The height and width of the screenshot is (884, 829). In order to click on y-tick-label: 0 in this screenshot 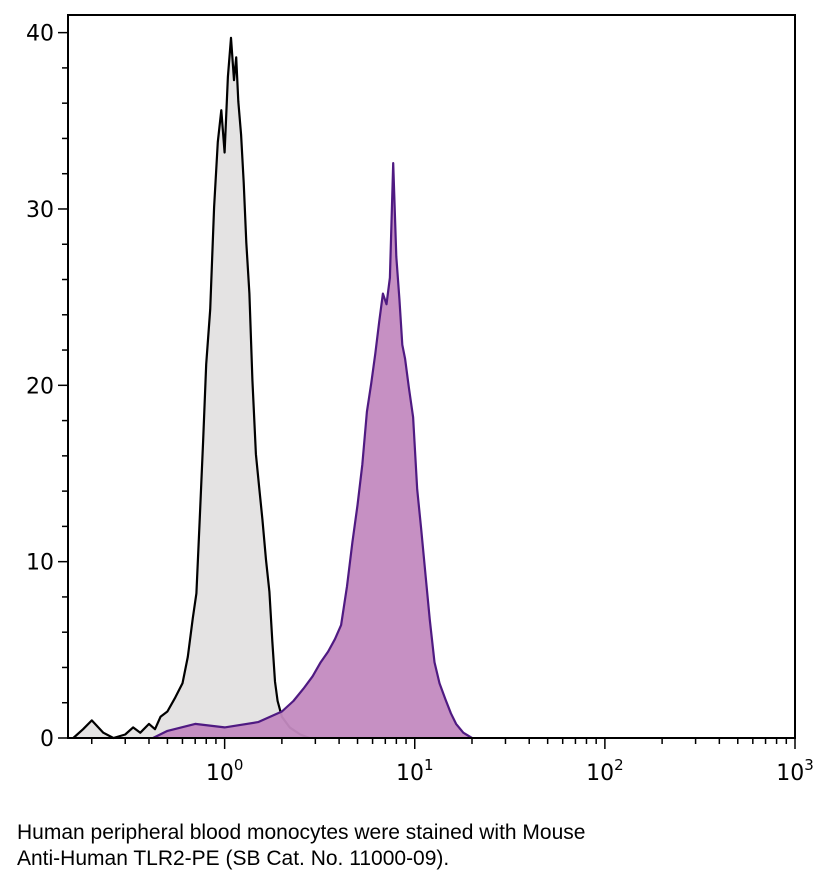, I will do `click(47, 739)`.